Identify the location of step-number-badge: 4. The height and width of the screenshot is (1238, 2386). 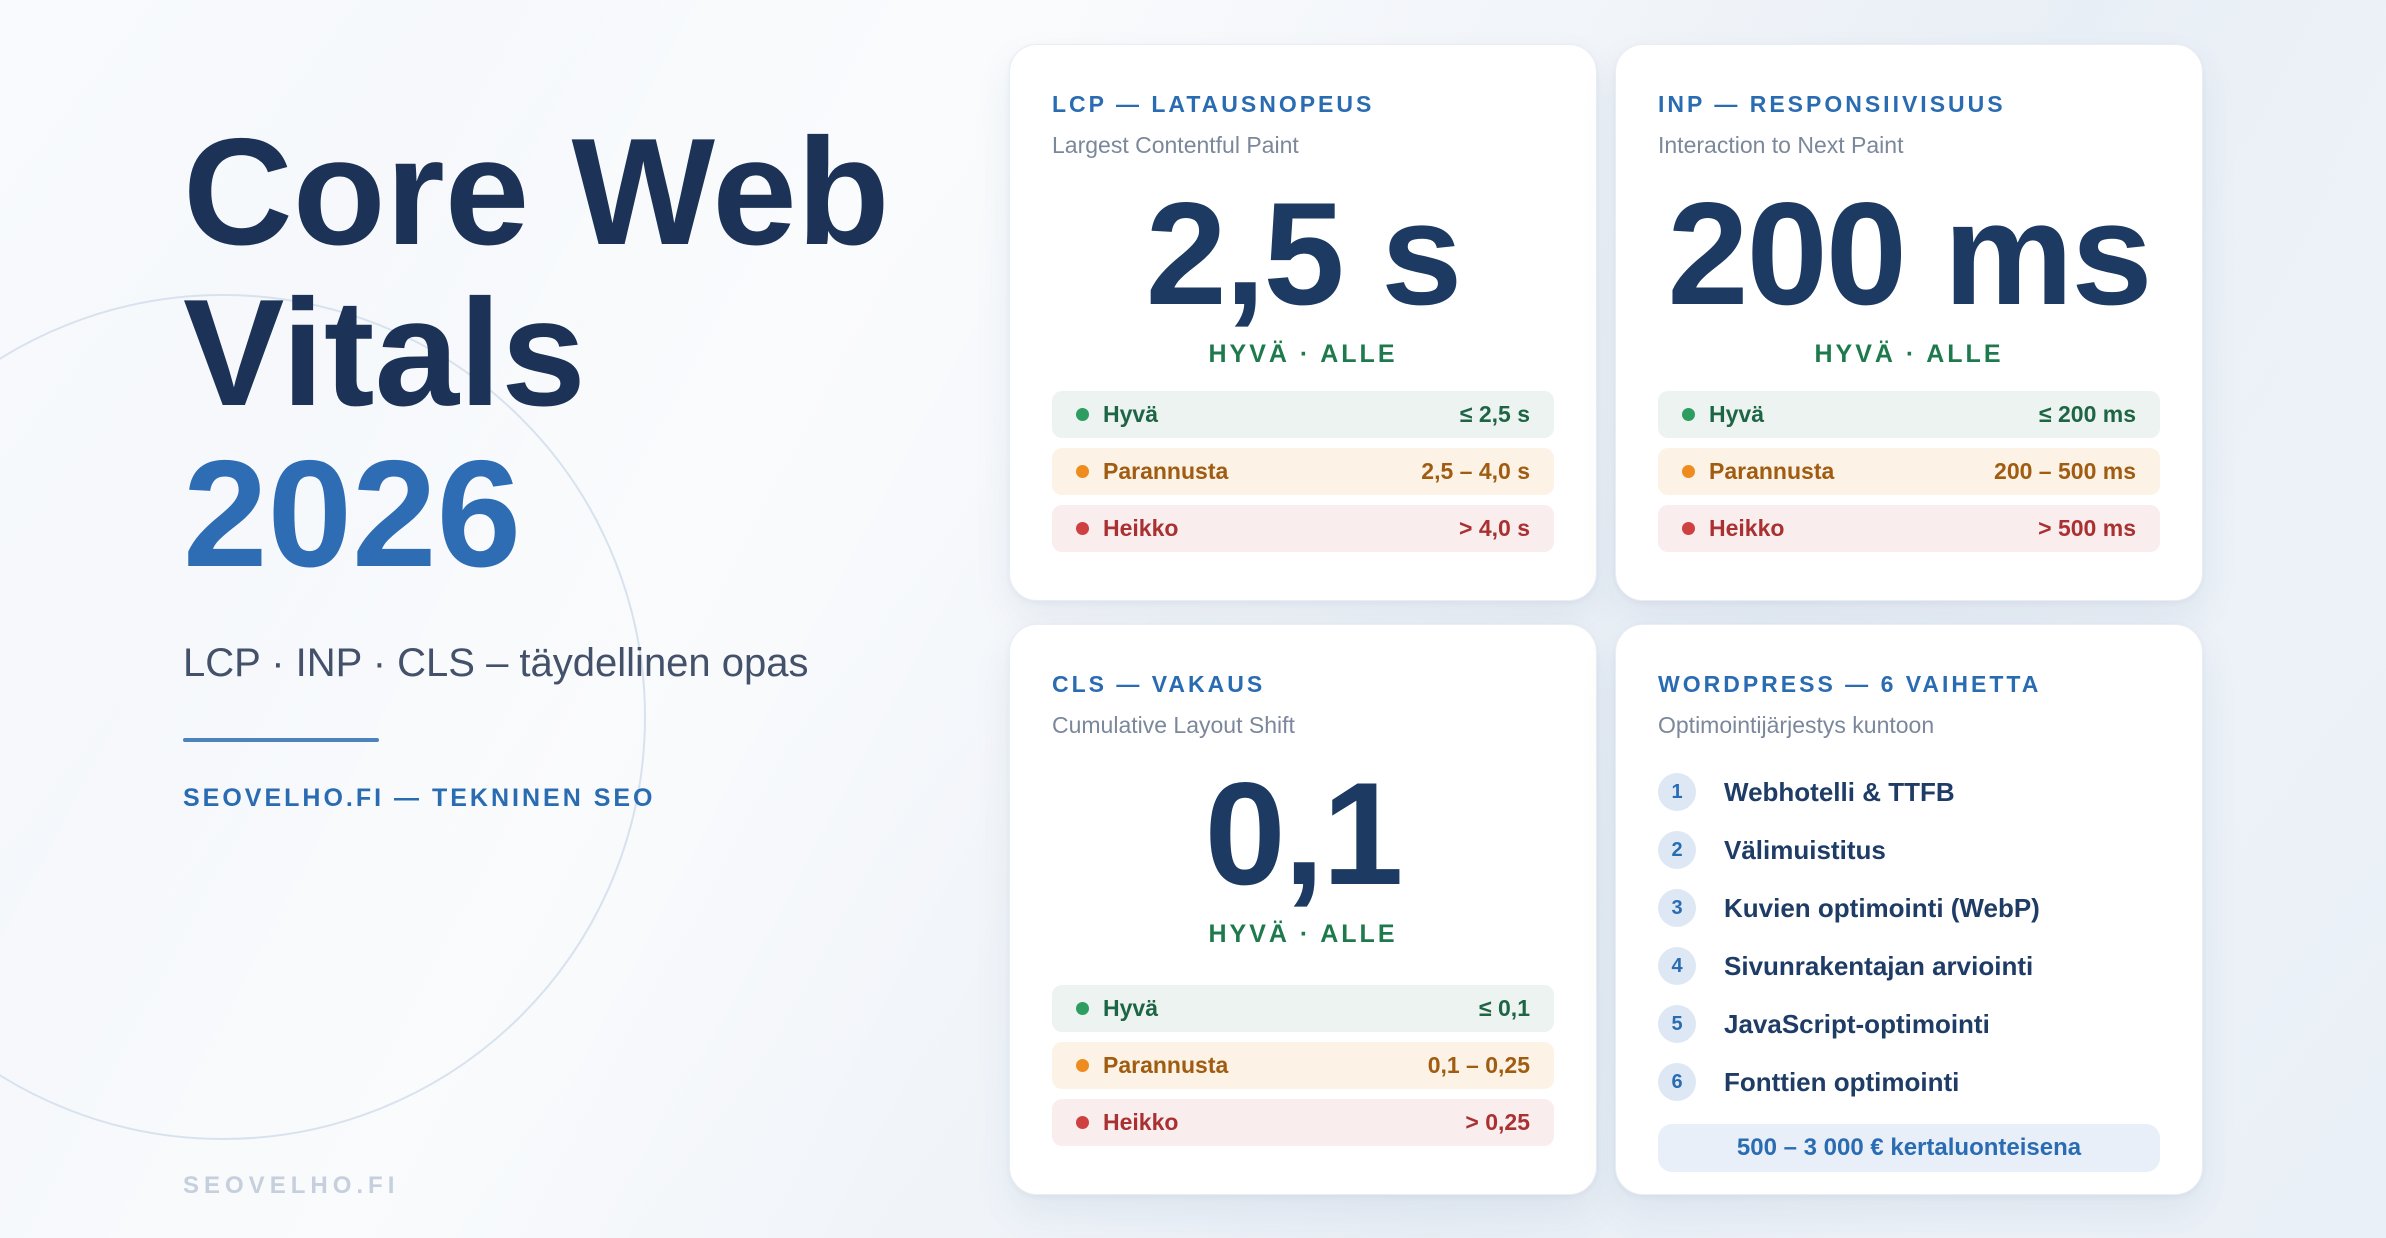
(1677, 966).